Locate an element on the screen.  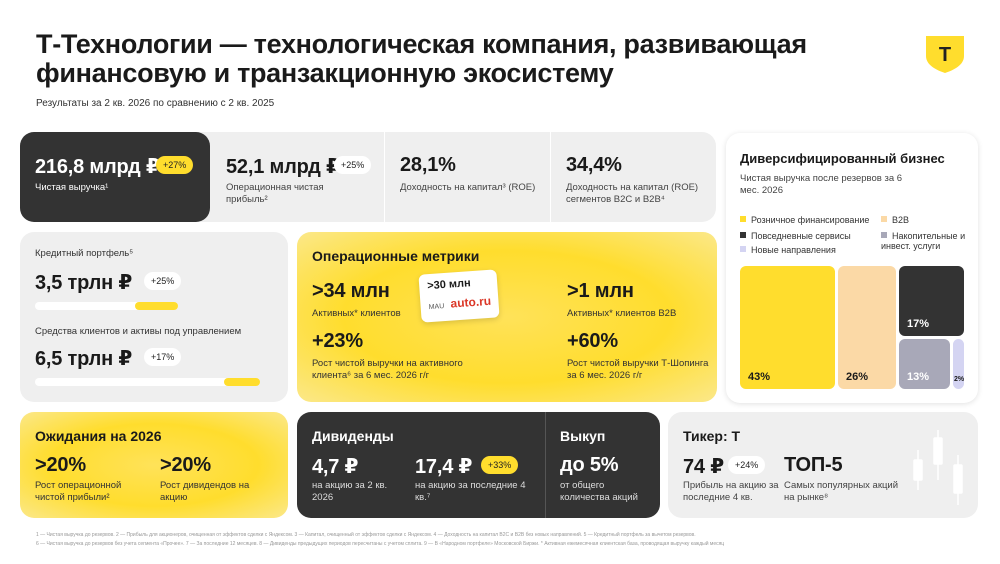
credit-progress-fill is located at coordinates (156, 306).